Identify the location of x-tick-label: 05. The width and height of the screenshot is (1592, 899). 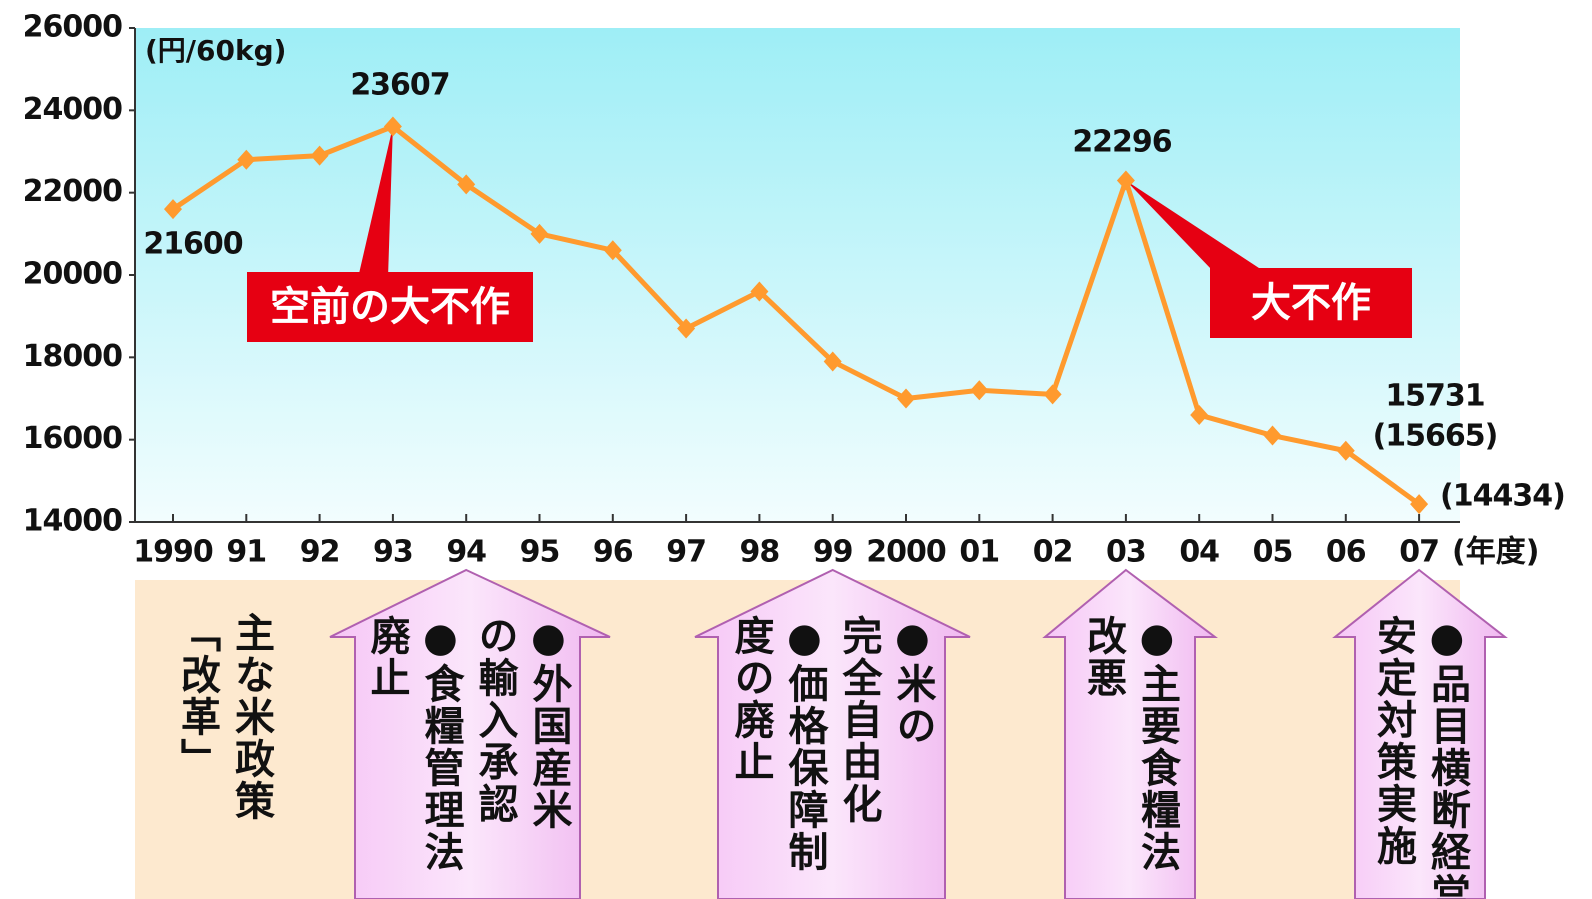
(1273, 552).